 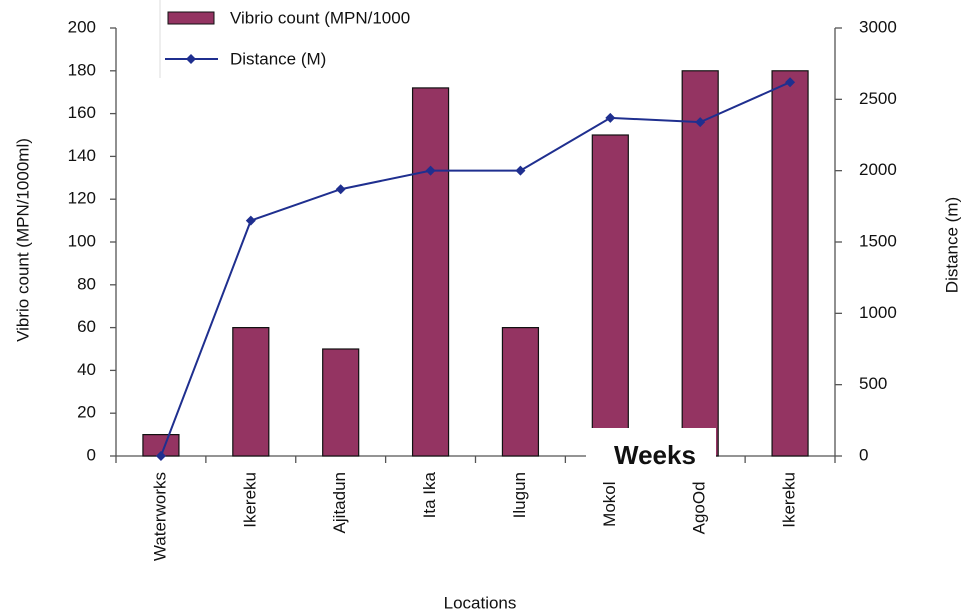 What do you see at coordinates (86, 369) in the screenshot?
I see `y-tick-label: 40` at bounding box center [86, 369].